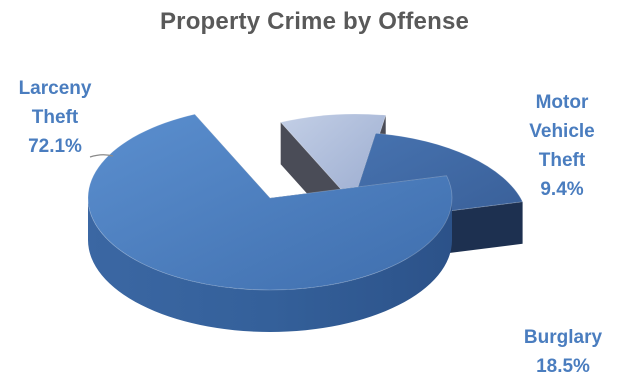 The height and width of the screenshot is (381, 629). Describe the element at coordinates (562, 189) in the screenshot. I see `label-motor-value: 9.4%` at that location.